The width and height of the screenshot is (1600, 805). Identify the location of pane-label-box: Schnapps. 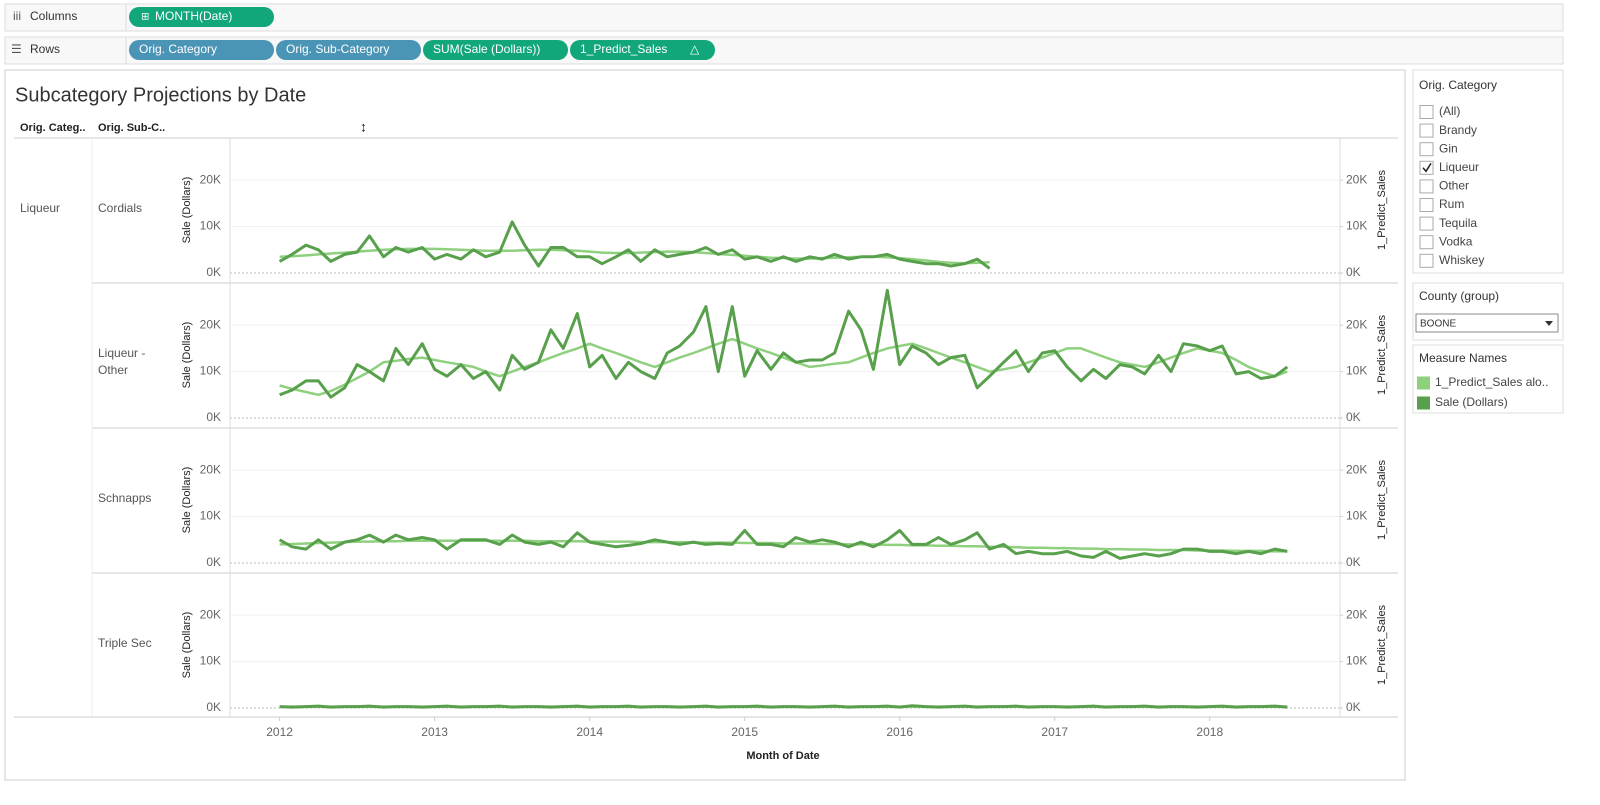
(125, 498).